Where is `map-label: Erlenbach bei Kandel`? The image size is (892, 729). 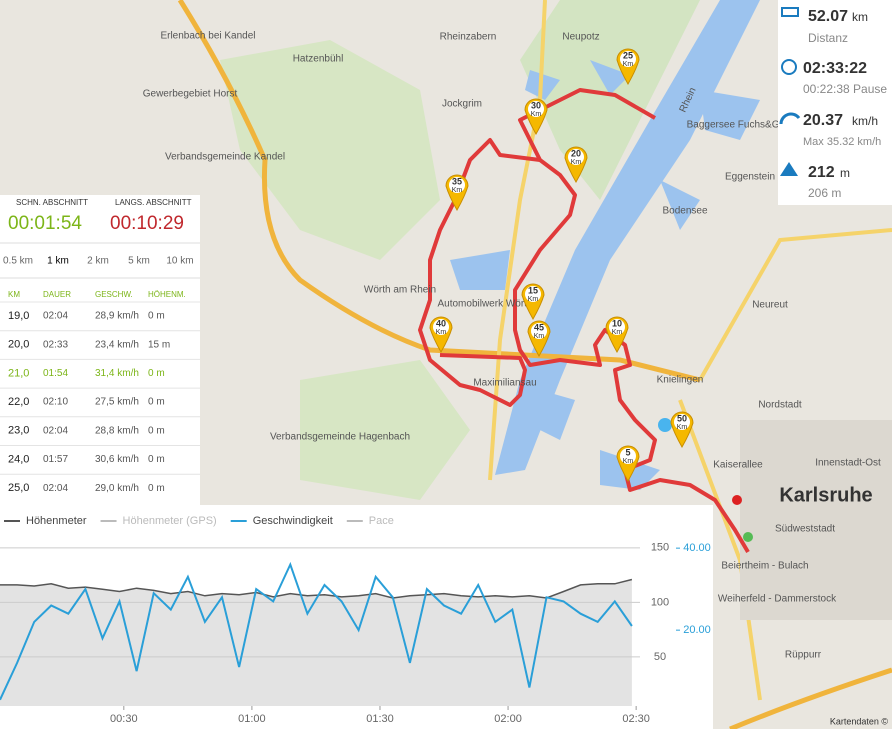 map-label: Erlenbach bei Kandel is located at coordinates (207, 36).